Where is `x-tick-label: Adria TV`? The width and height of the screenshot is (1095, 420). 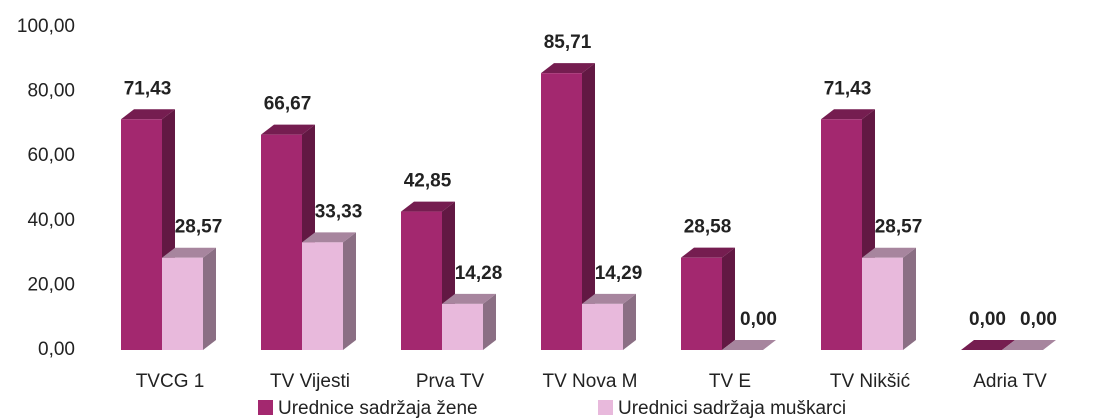 x-tick-label: Adria TV is located at coordinates (1010, 381).